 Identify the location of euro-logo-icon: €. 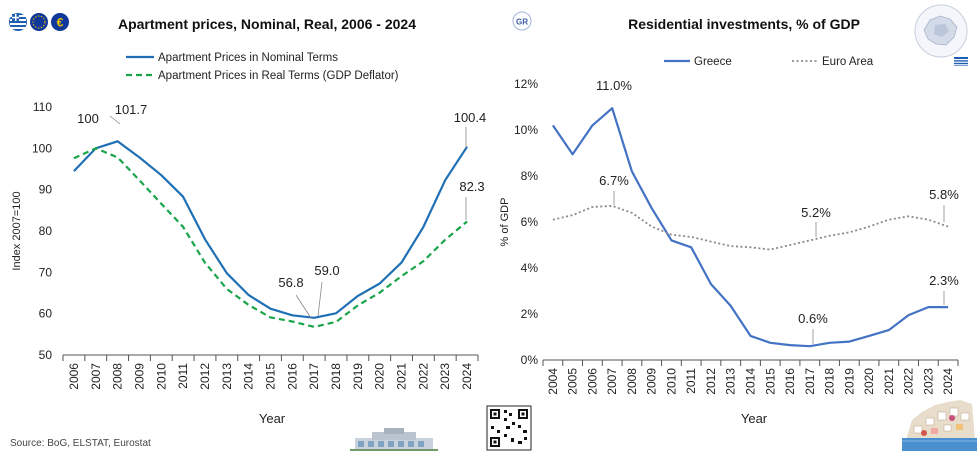
(60, 22).